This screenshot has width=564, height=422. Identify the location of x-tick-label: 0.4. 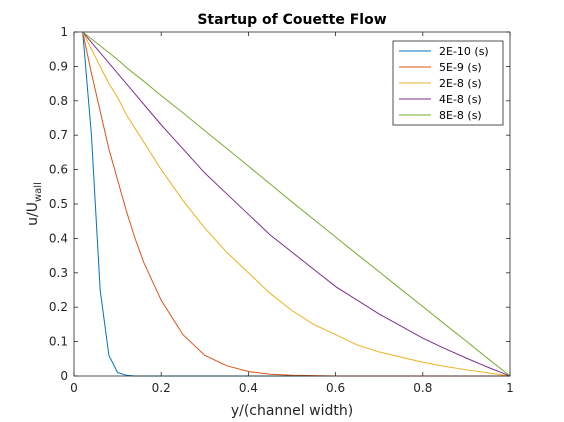
(248, 388).